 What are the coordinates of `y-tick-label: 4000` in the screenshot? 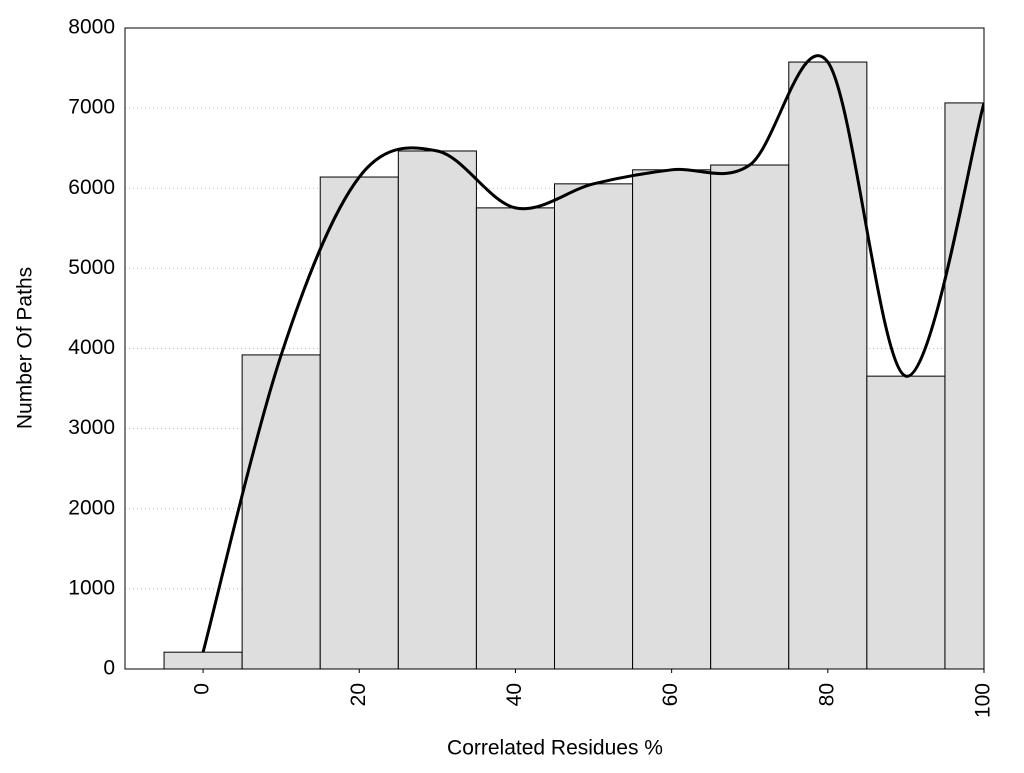 It's located at (91, 347).